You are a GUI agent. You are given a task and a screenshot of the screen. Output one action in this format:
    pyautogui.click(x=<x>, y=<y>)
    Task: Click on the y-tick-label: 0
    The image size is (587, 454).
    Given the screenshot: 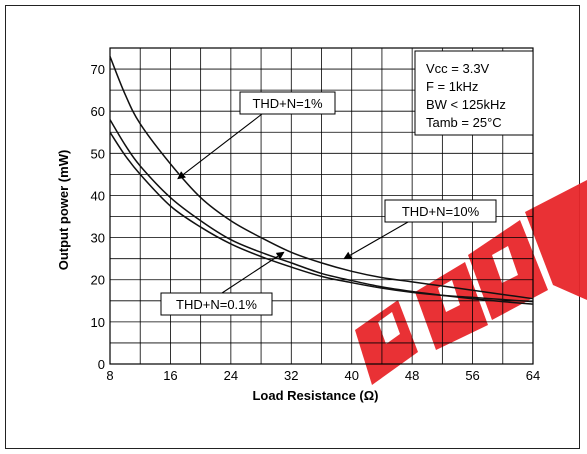 What is the action you would take?
    pyautogui.click(x=101, y=364)
    